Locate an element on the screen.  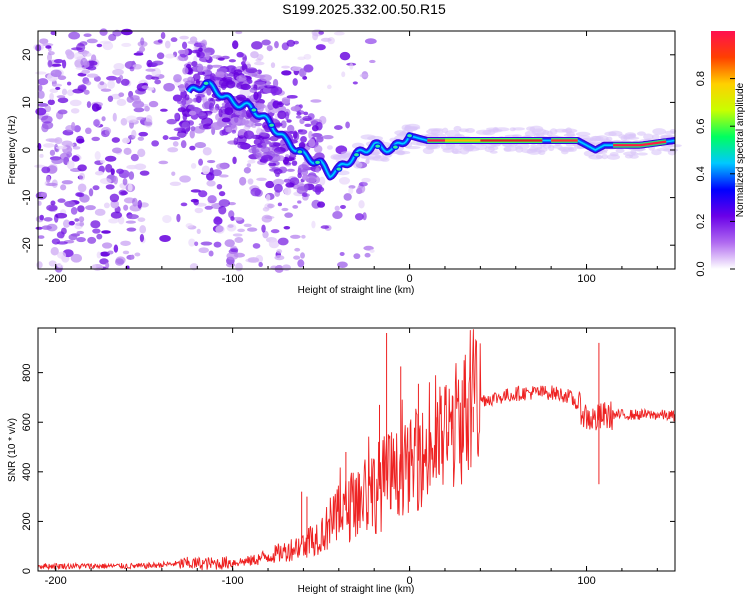
spectrogram-y-tick-label: -20 is located at coordinates (27, 245).